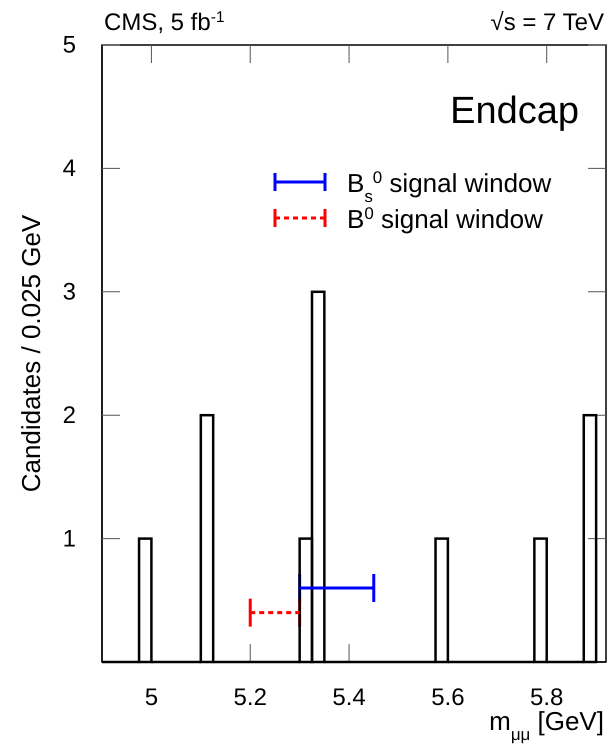  Describe the element at coordinates (164, 22) in the screenshot. I see `text: CMS, 5 fb$^{-1}$` at that location.